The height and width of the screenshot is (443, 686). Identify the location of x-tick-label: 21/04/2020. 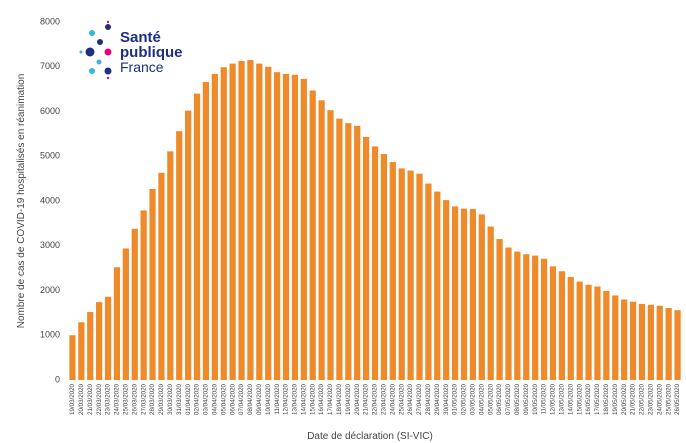
(366, 399).